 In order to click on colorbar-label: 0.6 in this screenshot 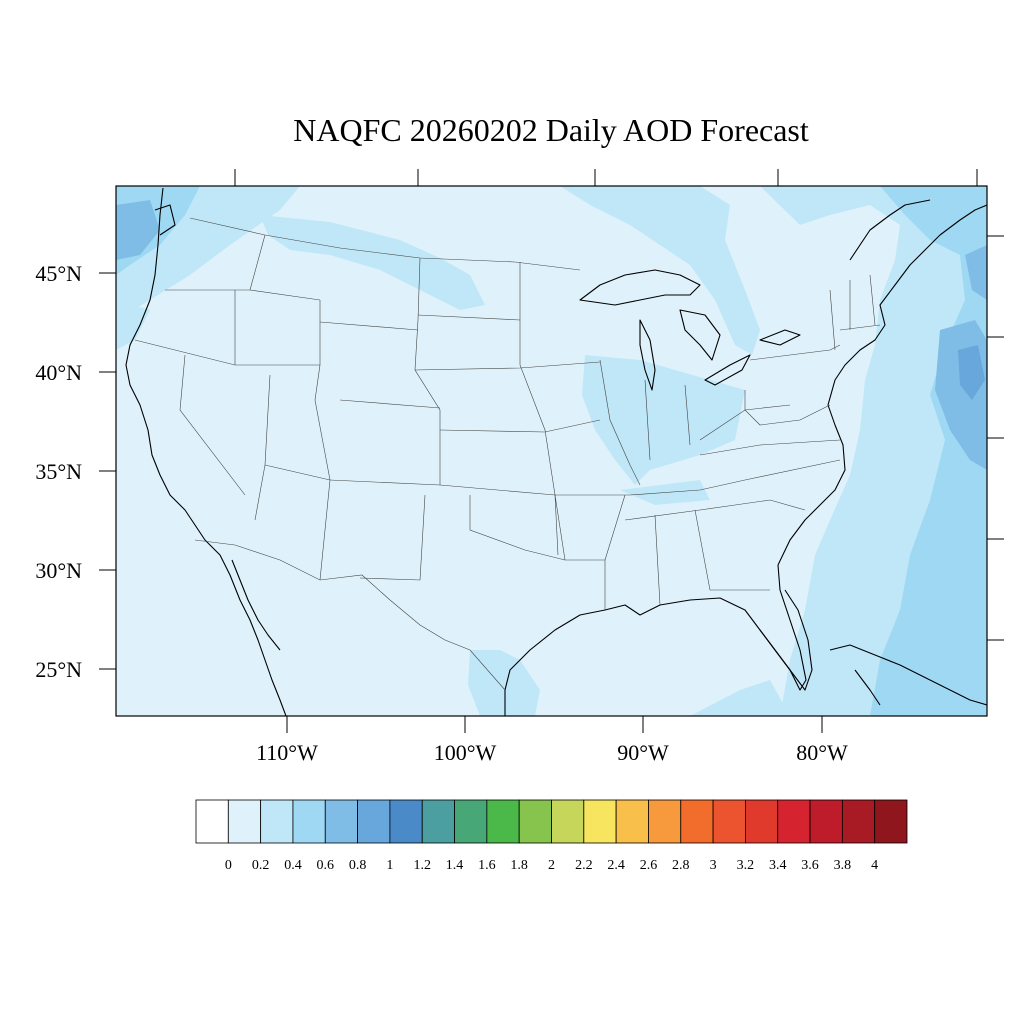, I will do `click(326, 865)`.